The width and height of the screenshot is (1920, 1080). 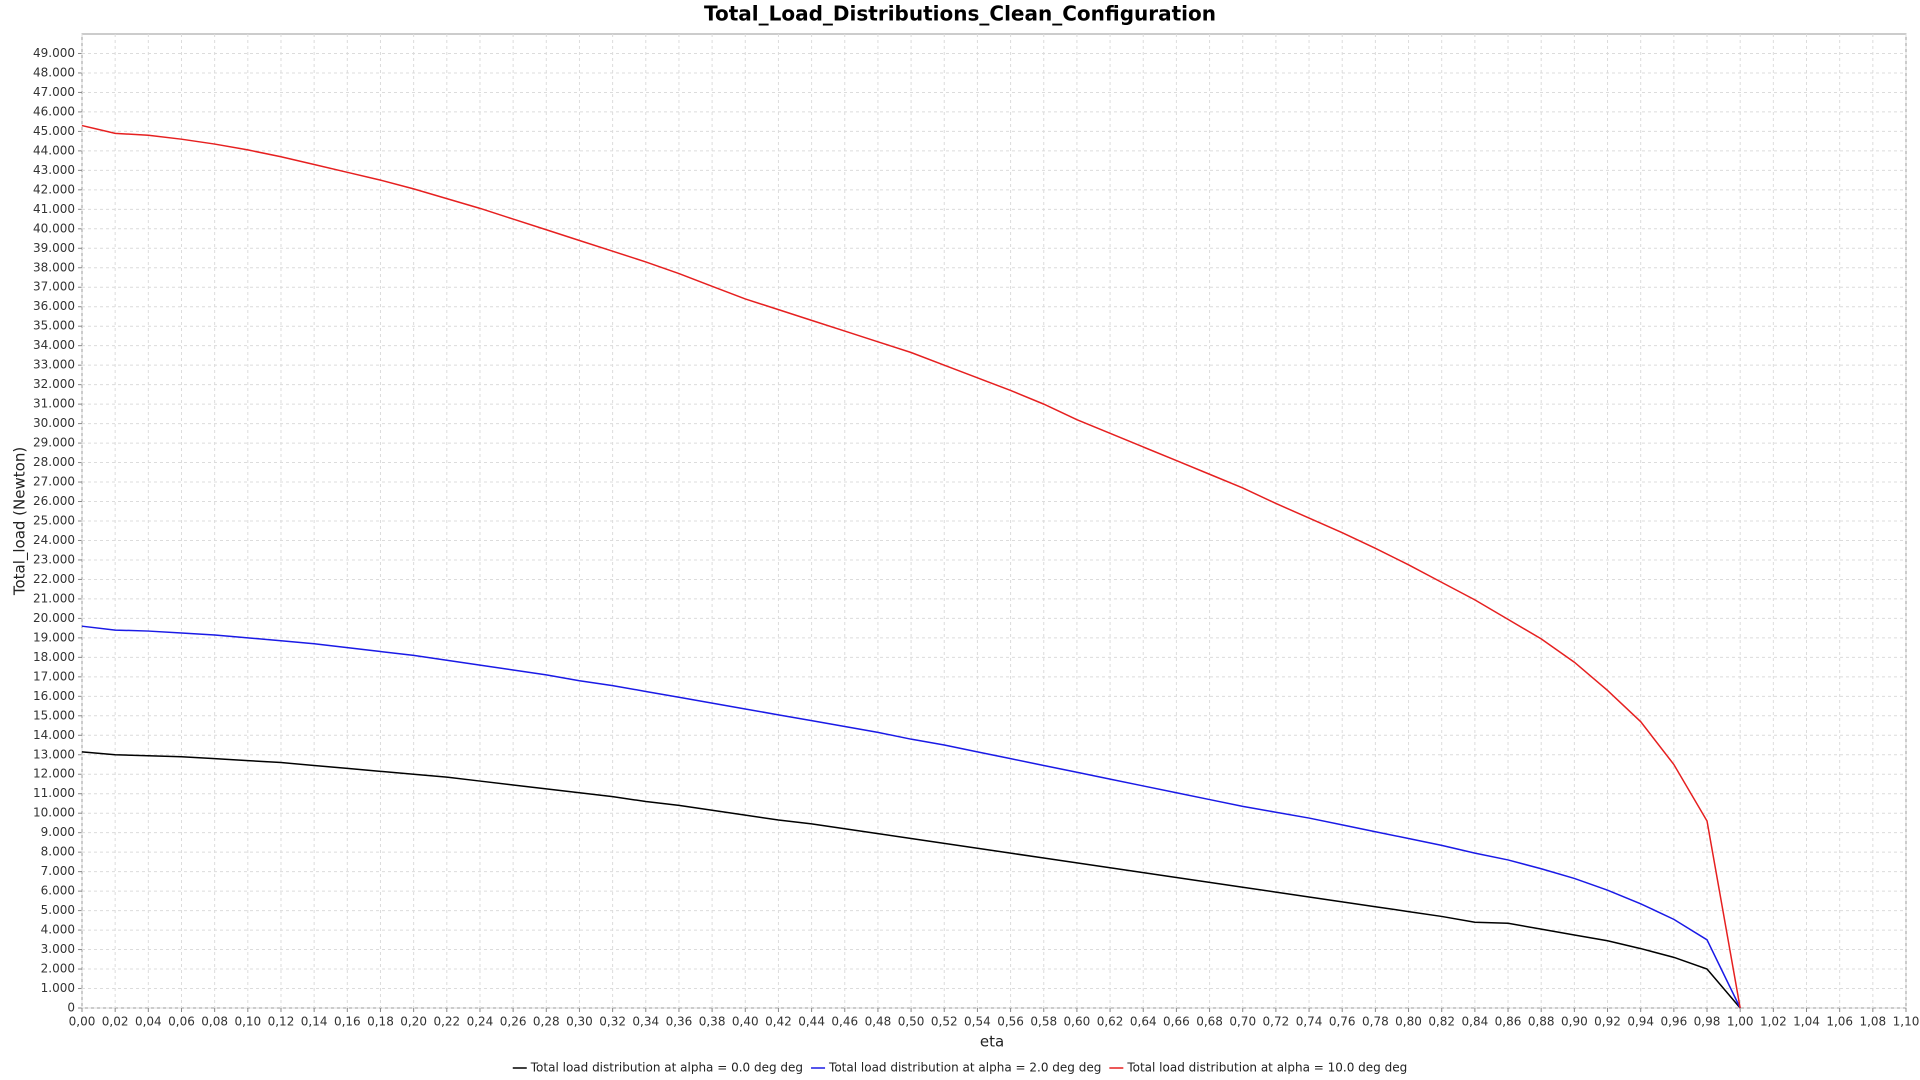 I want to click on y-tick-label: 15.000, so click(x=54, y=715).